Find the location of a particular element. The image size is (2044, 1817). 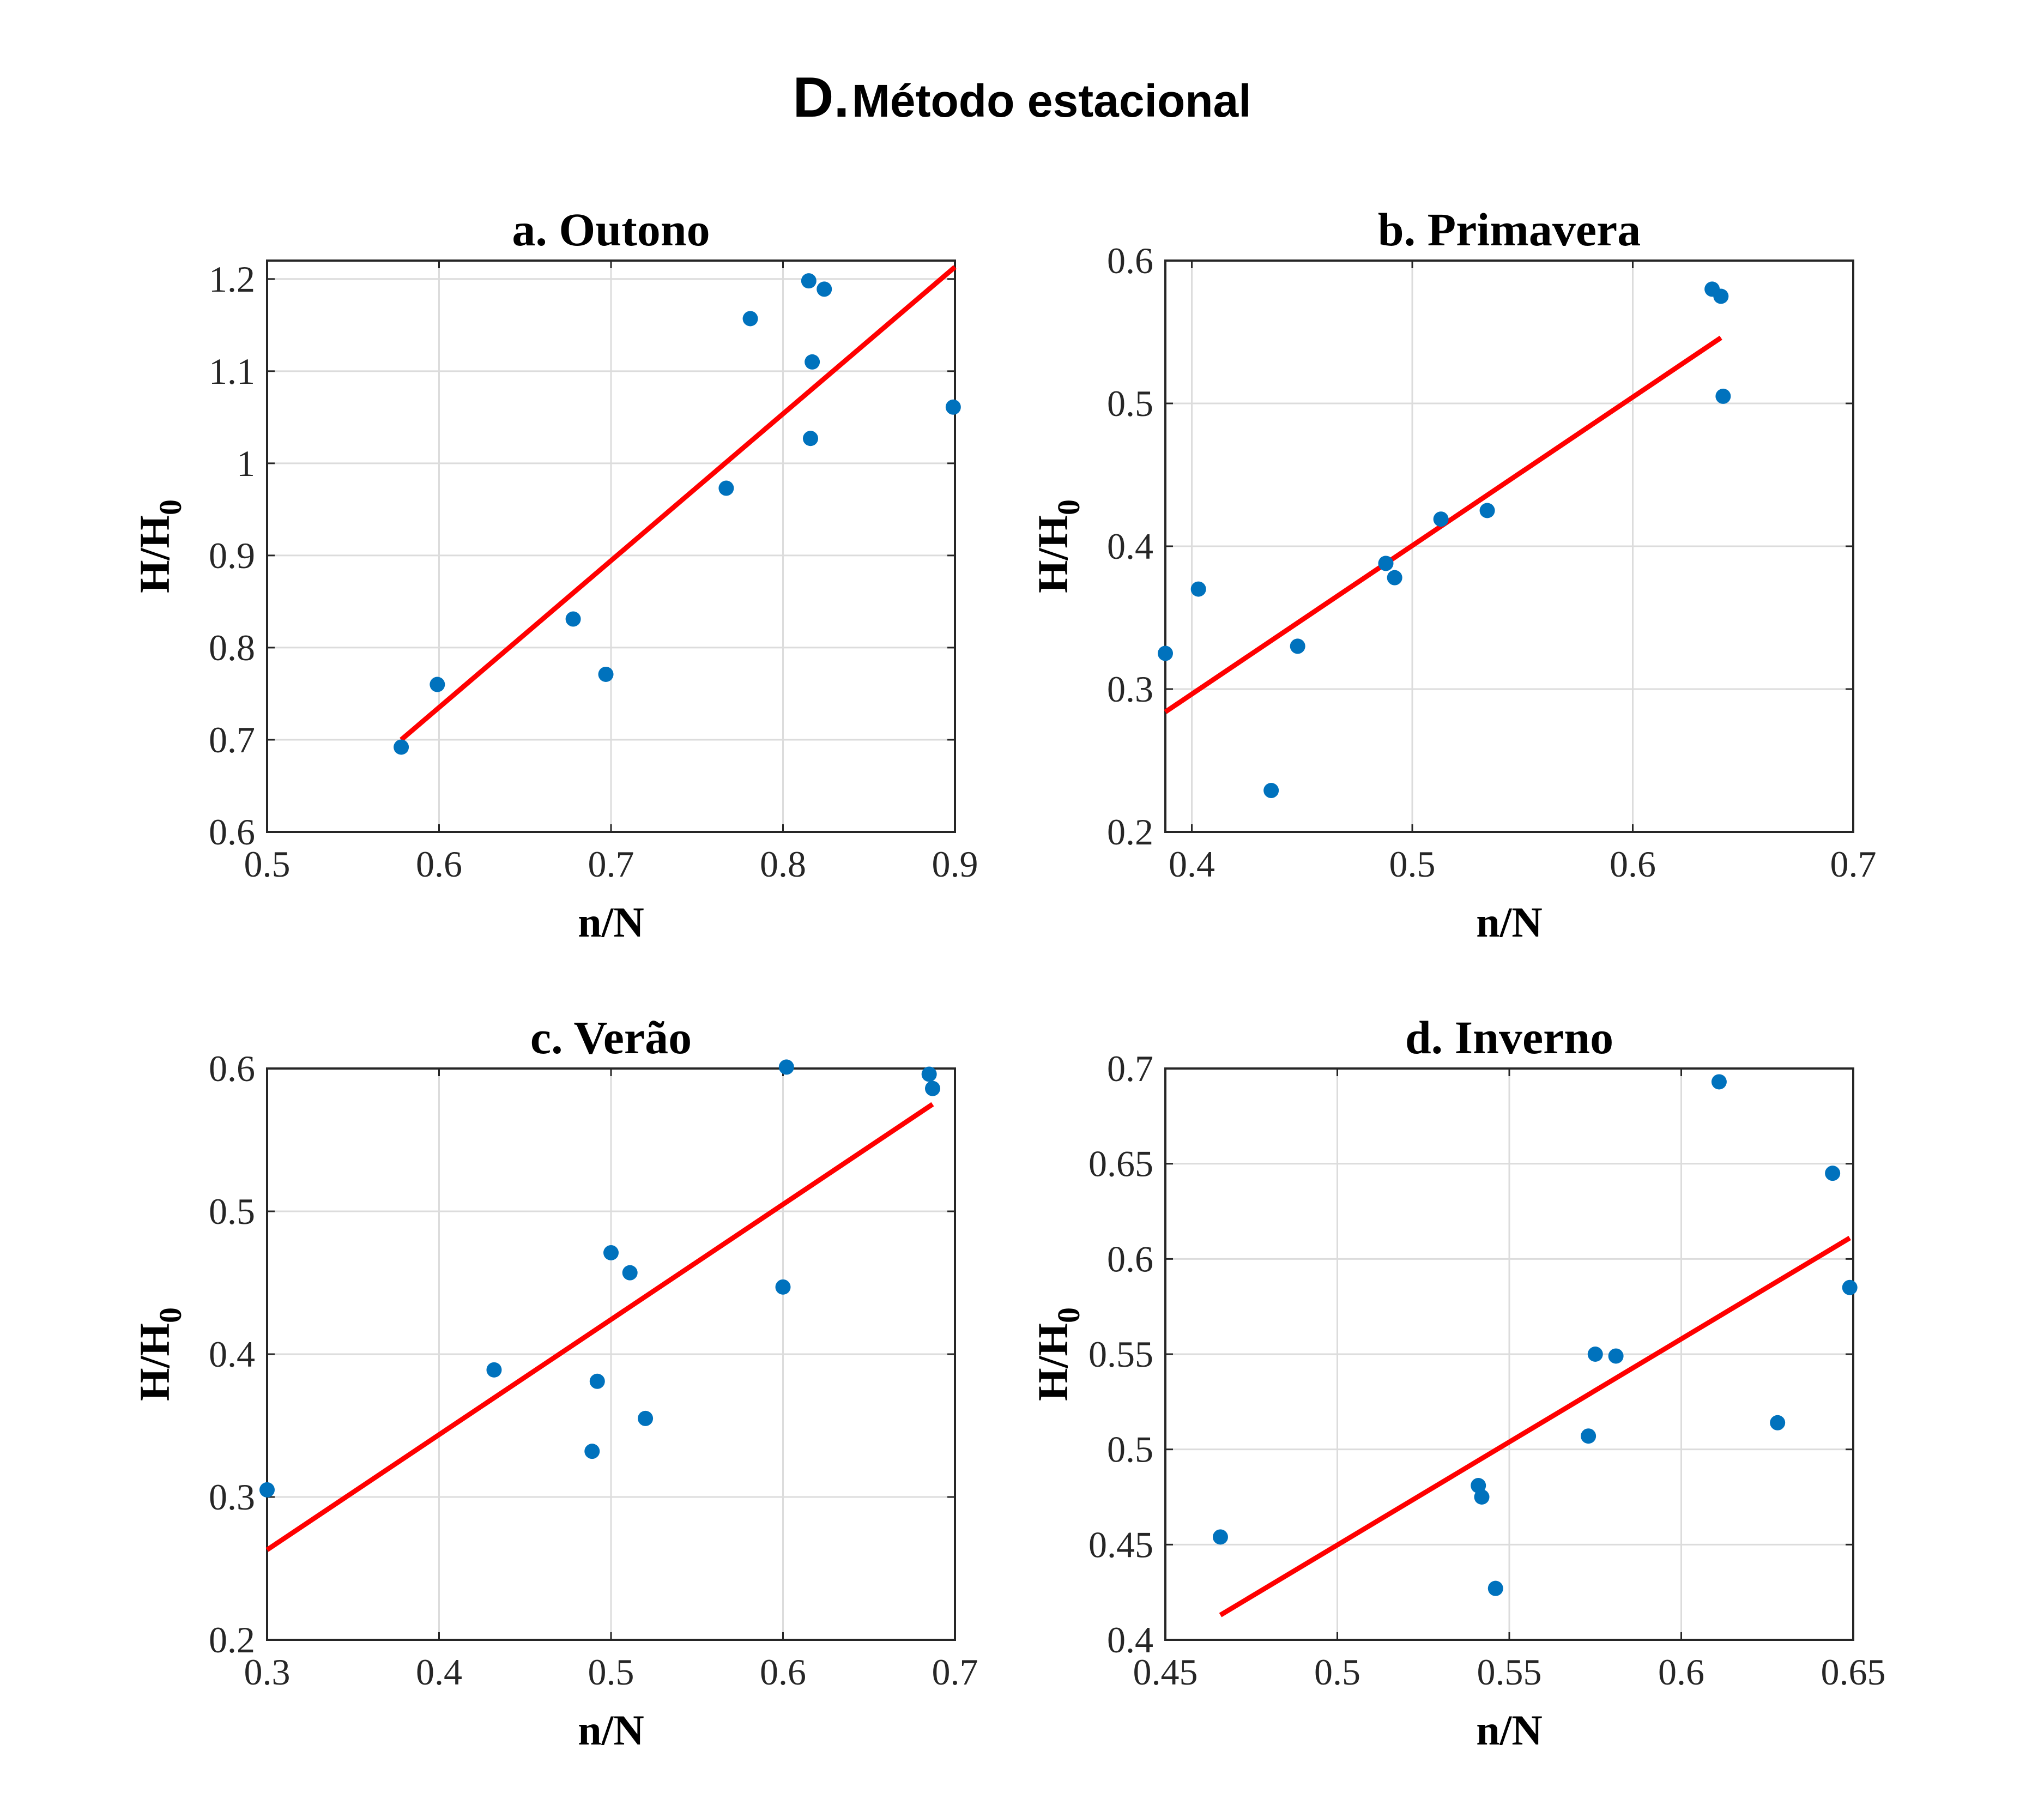

y-tick-label: 0.45 is located at coordinates (1121, 1544).